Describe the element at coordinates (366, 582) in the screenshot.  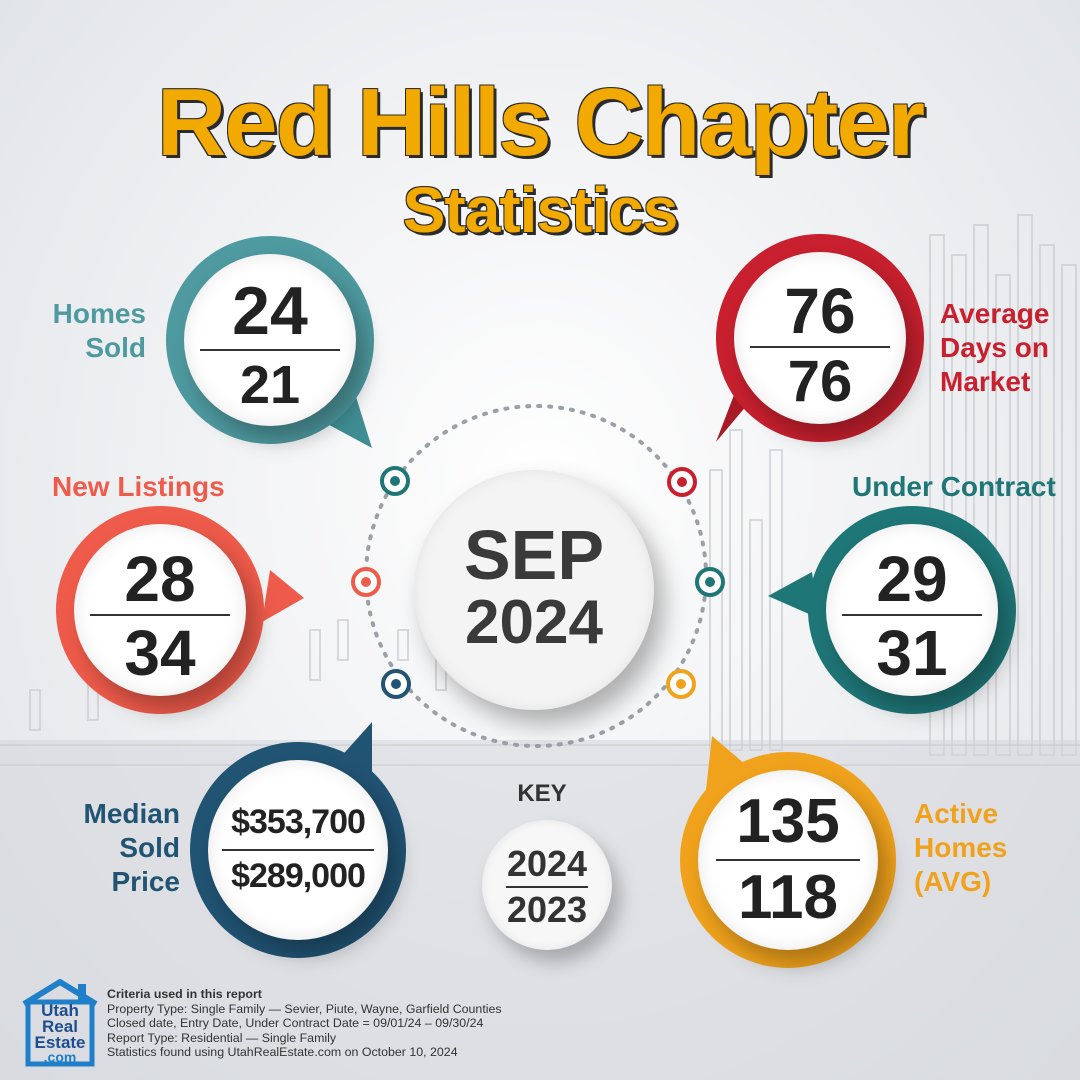
I see `ring-target-icon-coral` at that location.